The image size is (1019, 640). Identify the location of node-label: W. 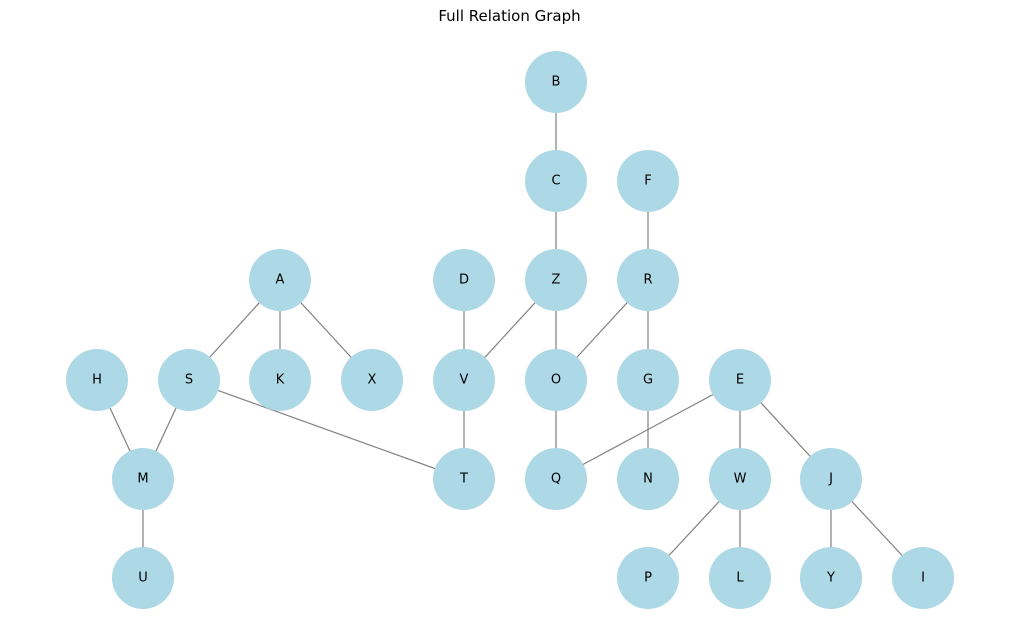
(740, 479).